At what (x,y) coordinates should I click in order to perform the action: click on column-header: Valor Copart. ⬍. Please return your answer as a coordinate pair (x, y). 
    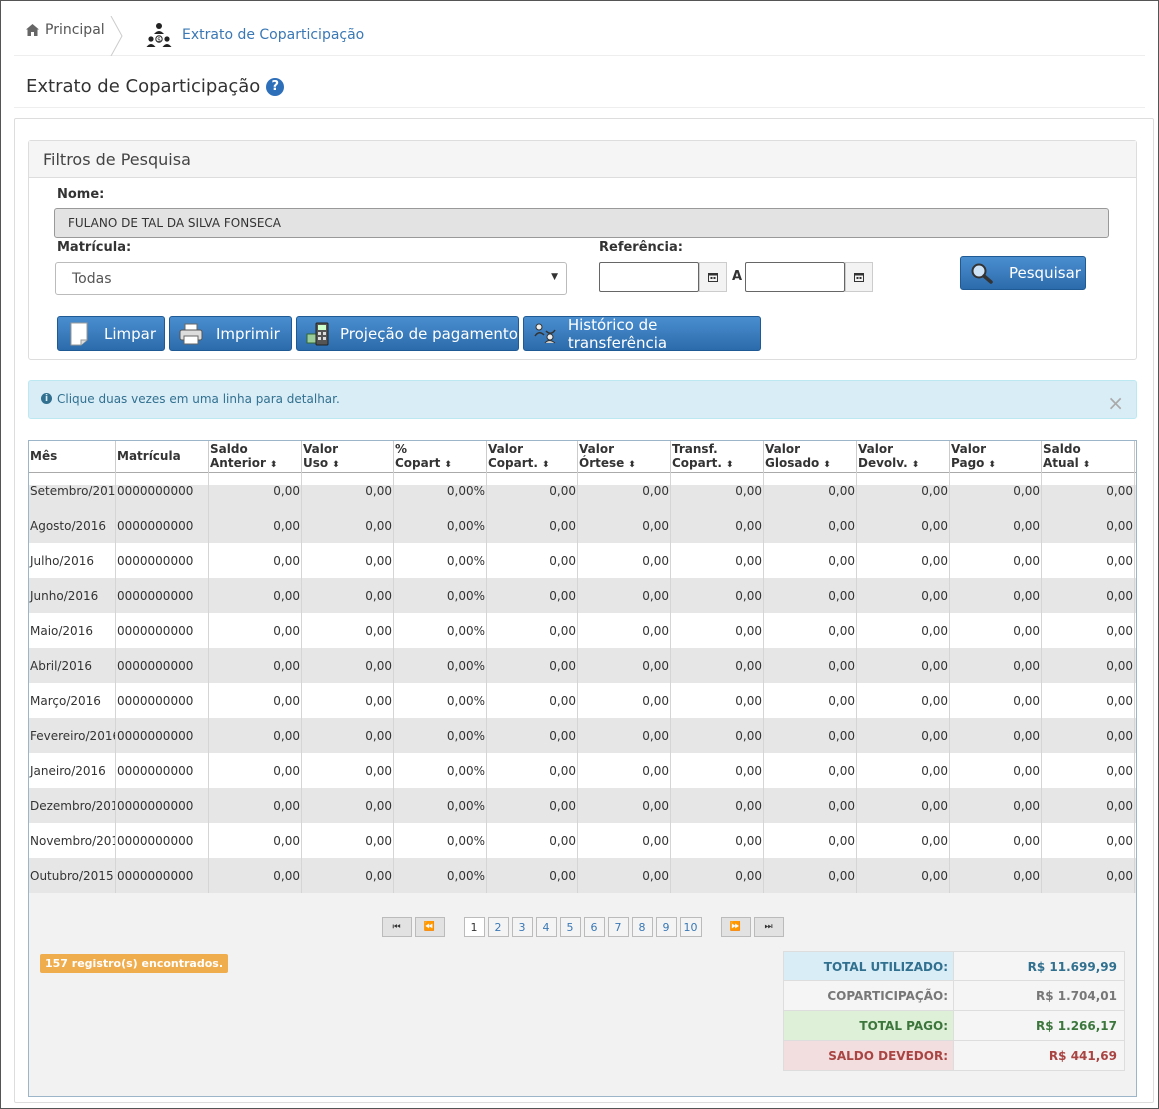
    Looking at the image, I should click on (532, 457).